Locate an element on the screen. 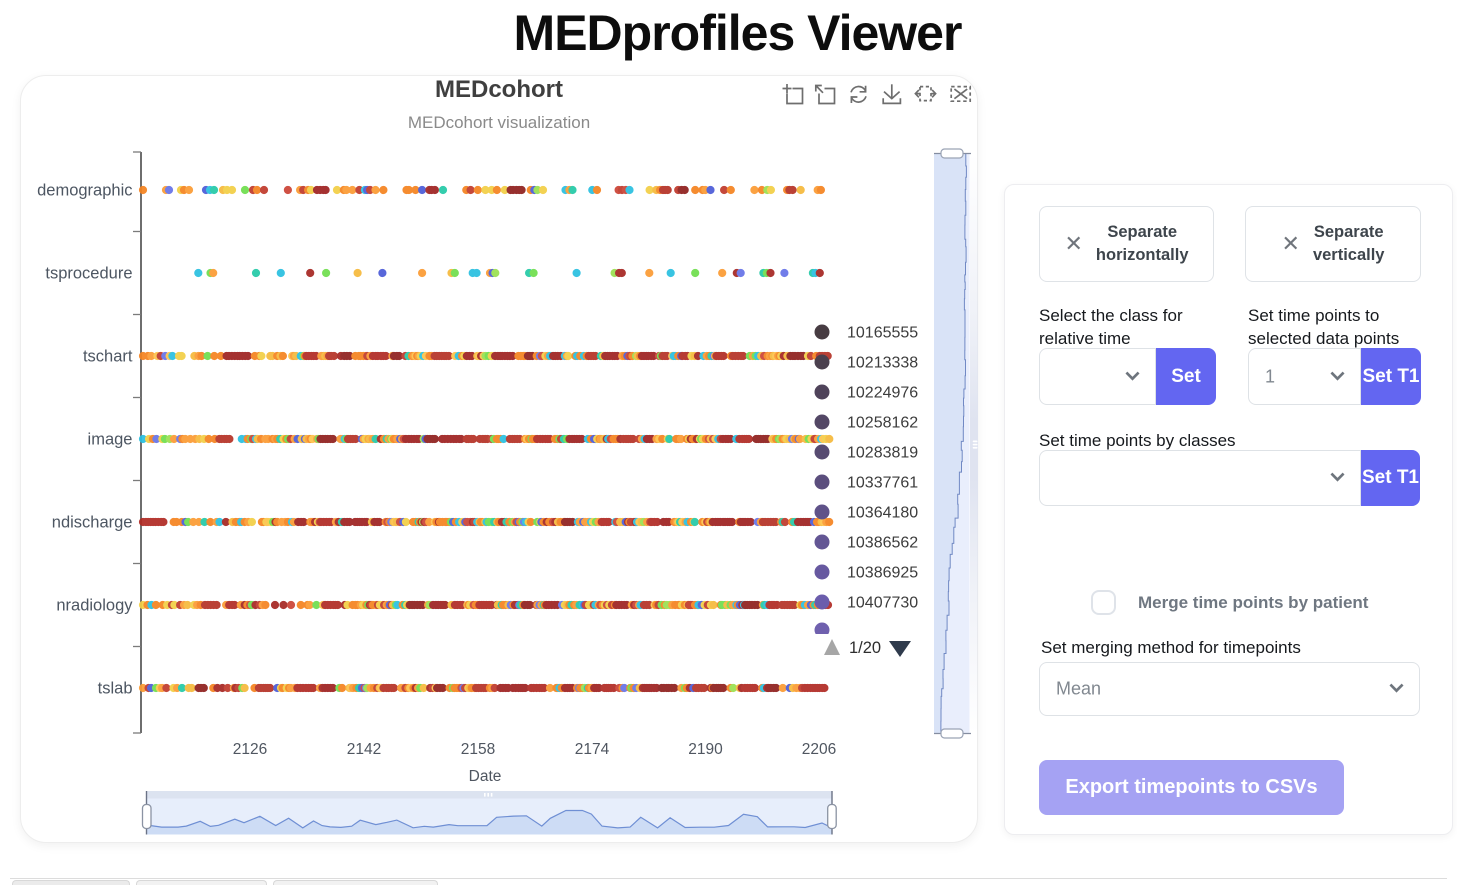 Image resolution: width=1457 pixels, height=885 pixels. svg-text: tsprocedure is located at coordinates (88, 274).